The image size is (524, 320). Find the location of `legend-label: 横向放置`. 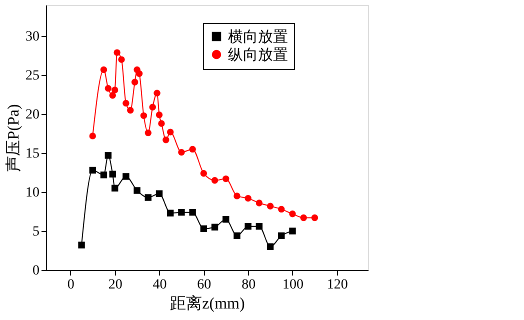

legend-label: 横向放置 is located at coordinates (258, 37).